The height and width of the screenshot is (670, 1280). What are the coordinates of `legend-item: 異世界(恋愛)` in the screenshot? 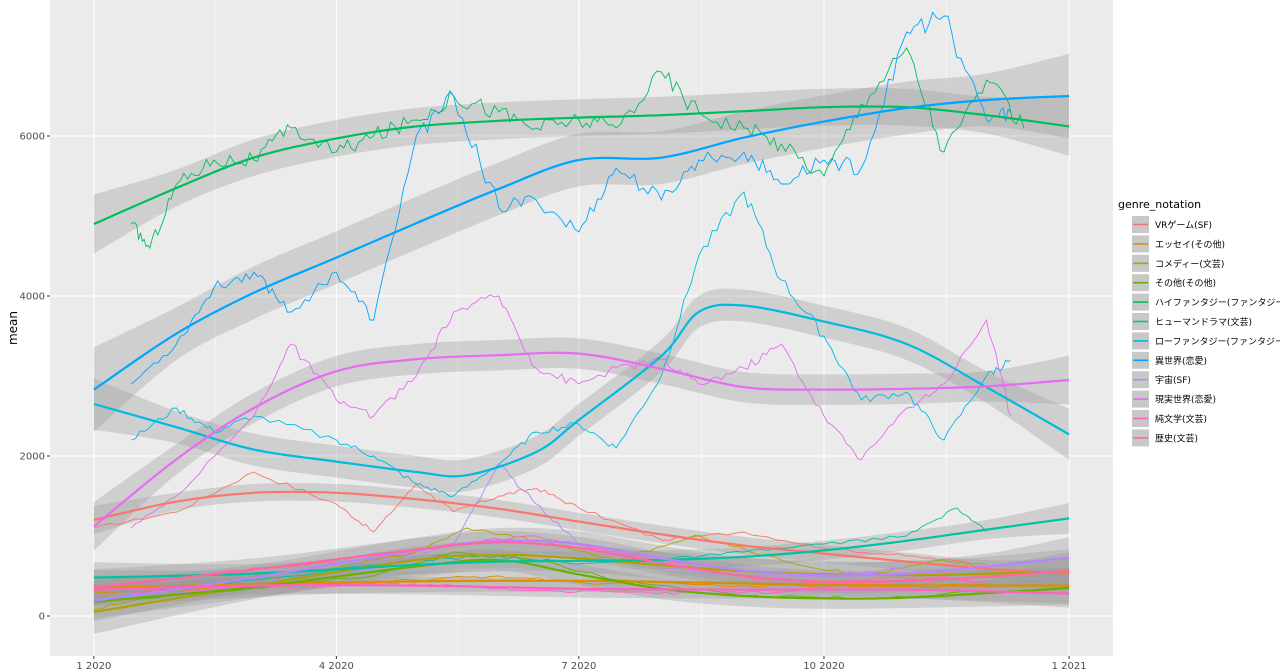 It's located at (1169, 360).